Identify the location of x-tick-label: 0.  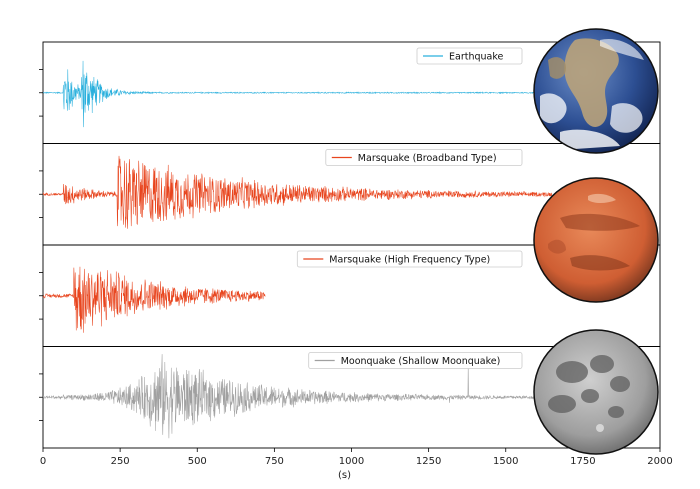
(43, 461).